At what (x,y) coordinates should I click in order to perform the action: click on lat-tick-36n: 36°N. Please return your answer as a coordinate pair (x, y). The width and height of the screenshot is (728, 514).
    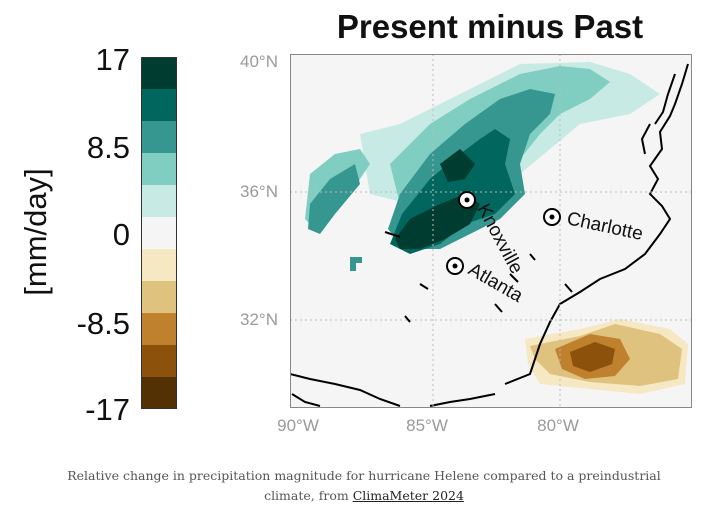
    Looking at the image, I should click on (259, 191).